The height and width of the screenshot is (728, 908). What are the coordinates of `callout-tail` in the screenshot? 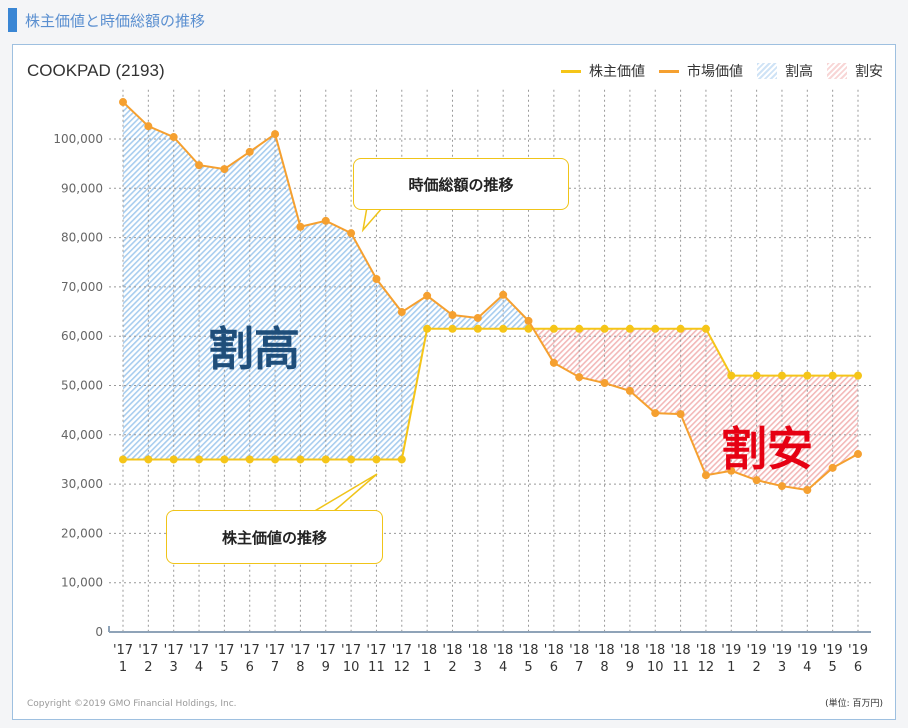 It's located at (344, 493).